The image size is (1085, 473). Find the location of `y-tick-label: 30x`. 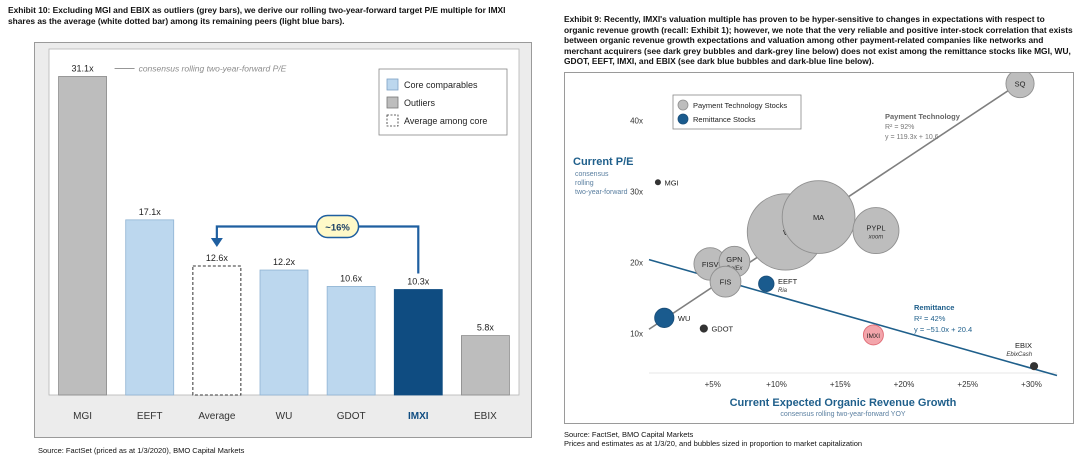

y-tick-label: 30x is located at coordinates (636, 192).